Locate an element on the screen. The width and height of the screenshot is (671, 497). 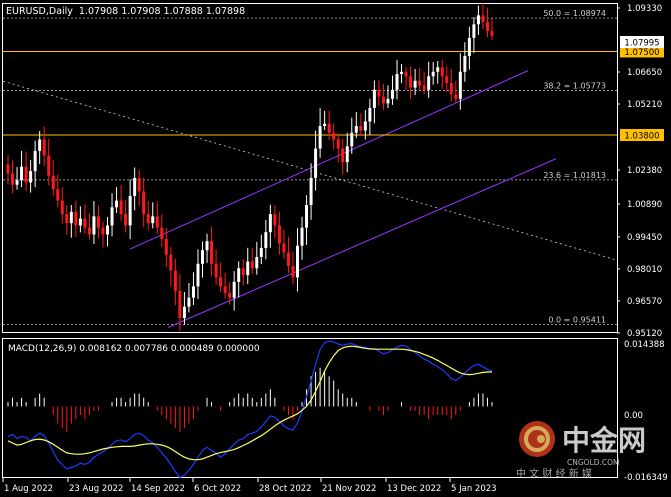
fib-level-label: 0.0 = 0.95411 is located at coordinates (577, 320).